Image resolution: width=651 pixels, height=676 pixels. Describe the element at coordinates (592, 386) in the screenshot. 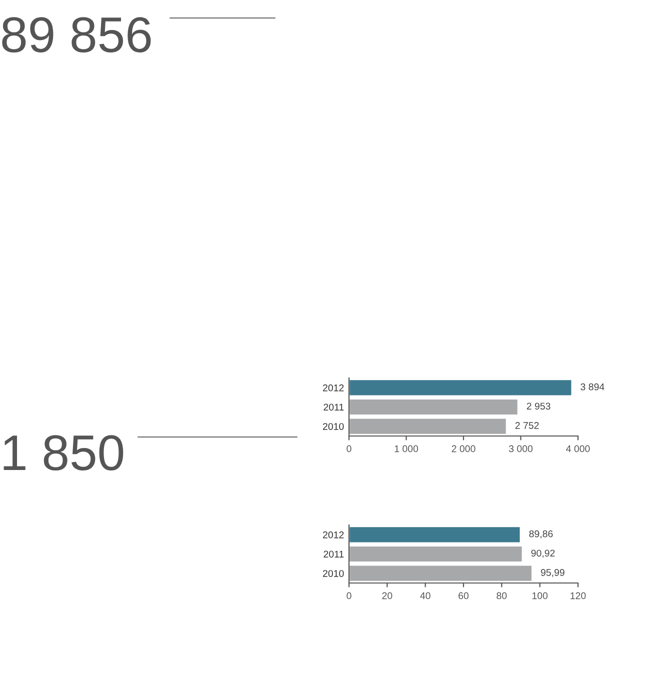

I see `data-label: 3 894` at that location.